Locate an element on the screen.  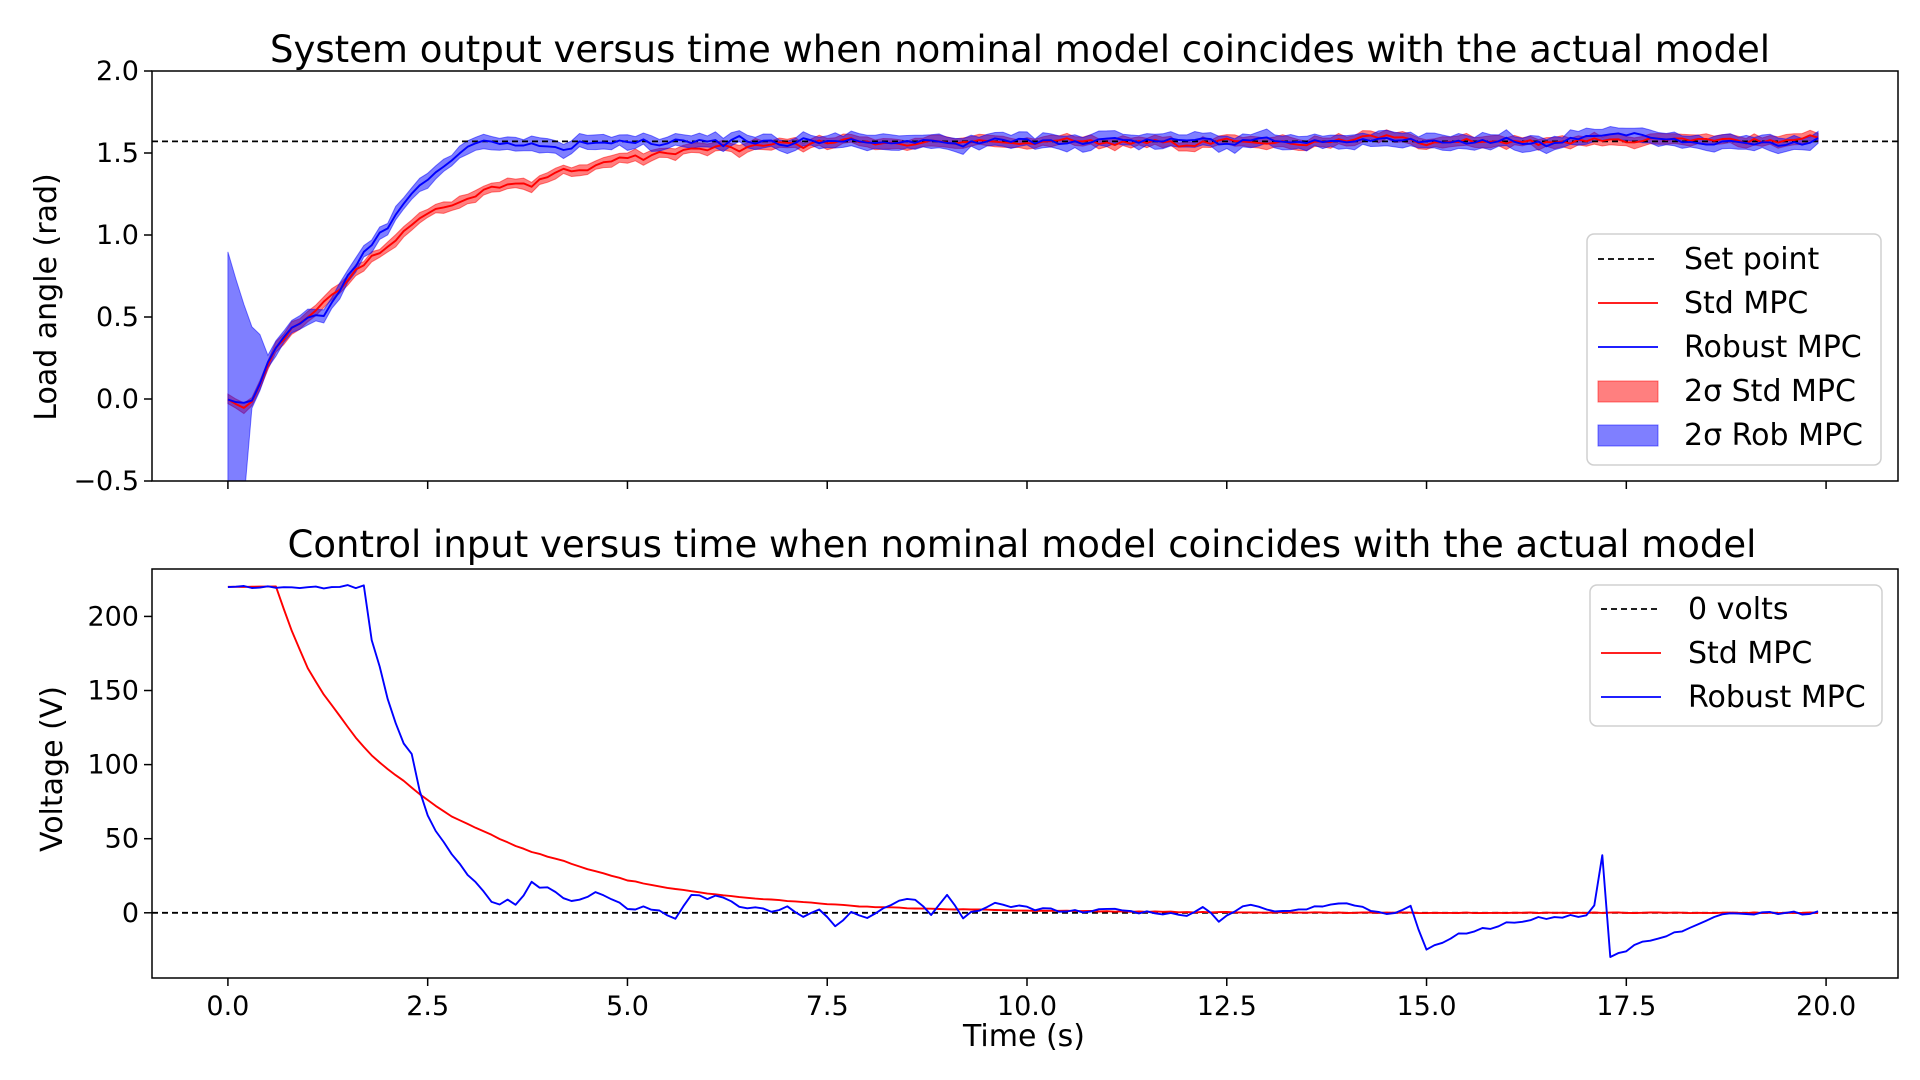
top-y-tick-label: 0.5 is located at coordinates (117, 317).